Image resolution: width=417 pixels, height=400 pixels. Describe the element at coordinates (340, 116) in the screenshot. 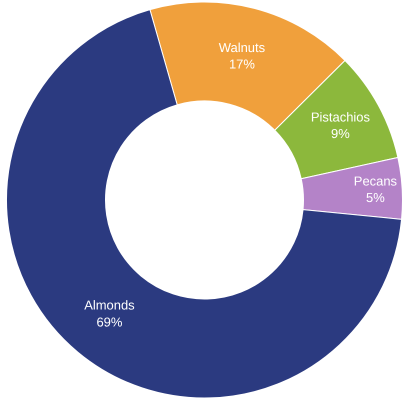

I see `slice-label: Pistachios` at that location.